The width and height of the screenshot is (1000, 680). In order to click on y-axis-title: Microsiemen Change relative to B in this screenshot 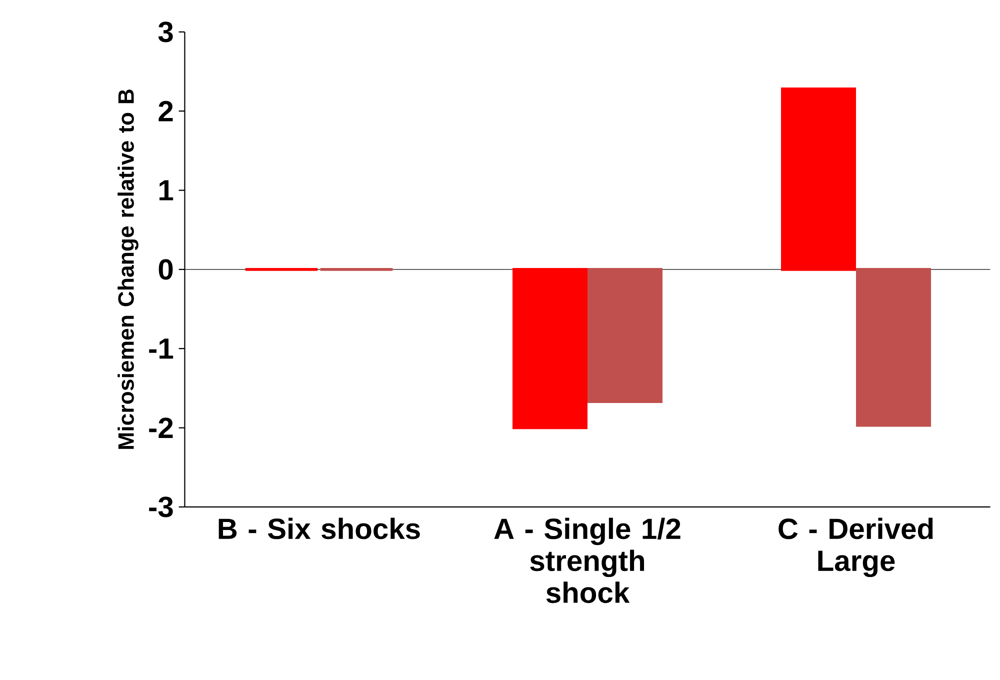, I will do `click(128, 269)`.